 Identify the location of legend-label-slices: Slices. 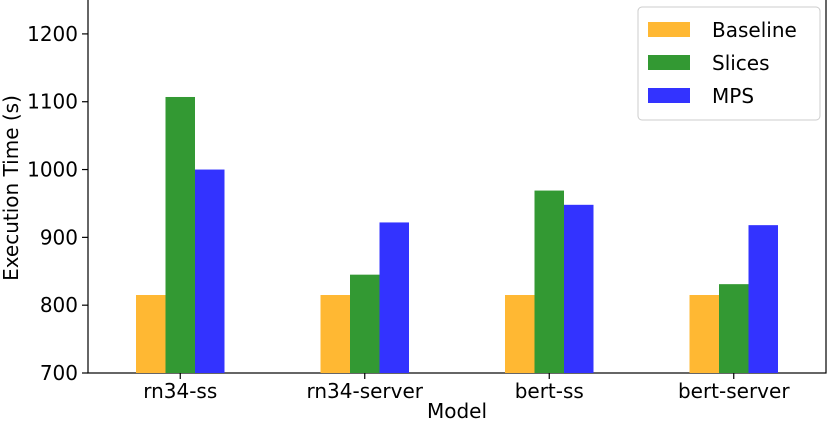
(741, 63).